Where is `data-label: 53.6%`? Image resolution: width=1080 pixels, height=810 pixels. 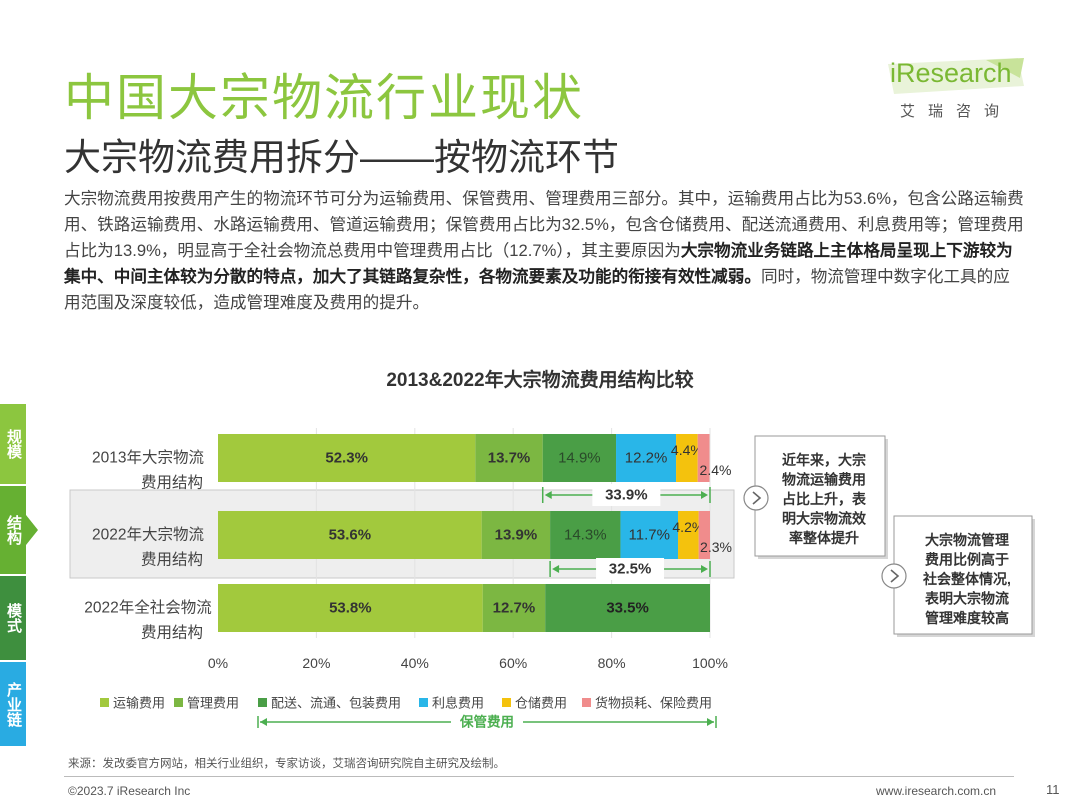 data-label: 53.6% is located at coordinates (350, 535).